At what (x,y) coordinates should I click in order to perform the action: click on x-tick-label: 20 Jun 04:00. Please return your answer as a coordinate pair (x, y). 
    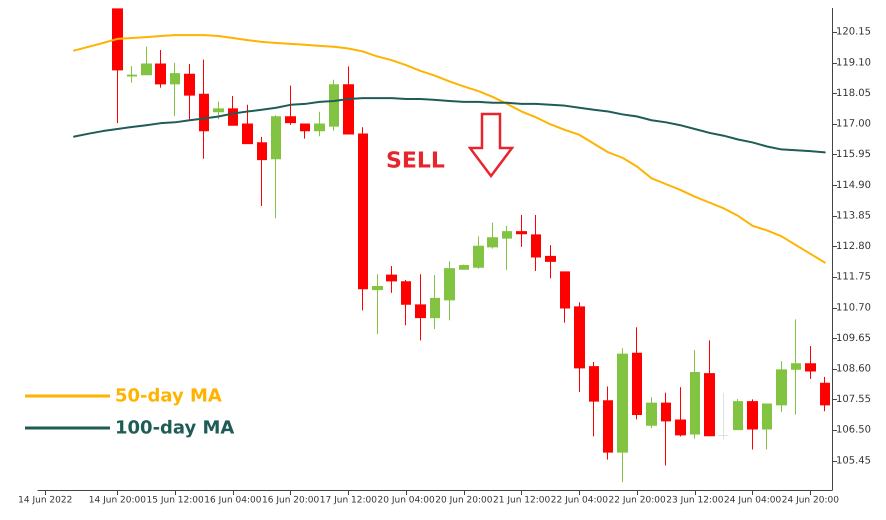
    Looking at the image, I should click on (406, 501).